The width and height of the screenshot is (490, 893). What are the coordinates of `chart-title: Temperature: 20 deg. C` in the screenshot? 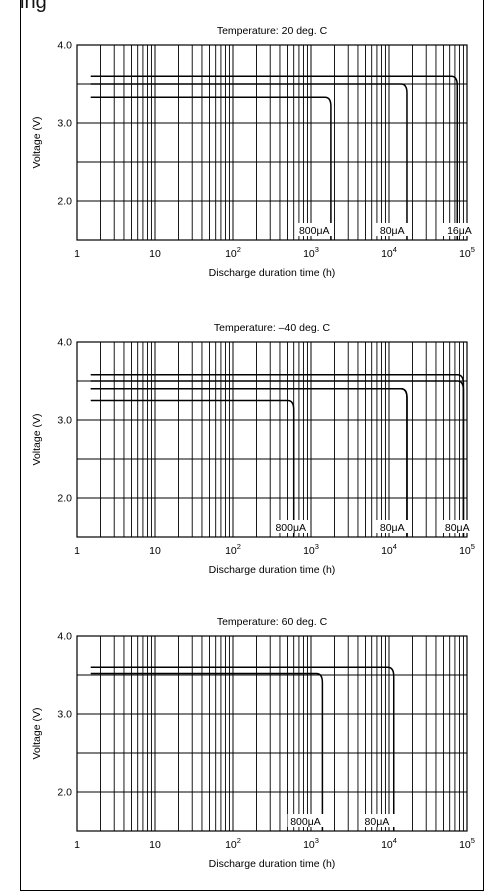 It's located at (272, 31).